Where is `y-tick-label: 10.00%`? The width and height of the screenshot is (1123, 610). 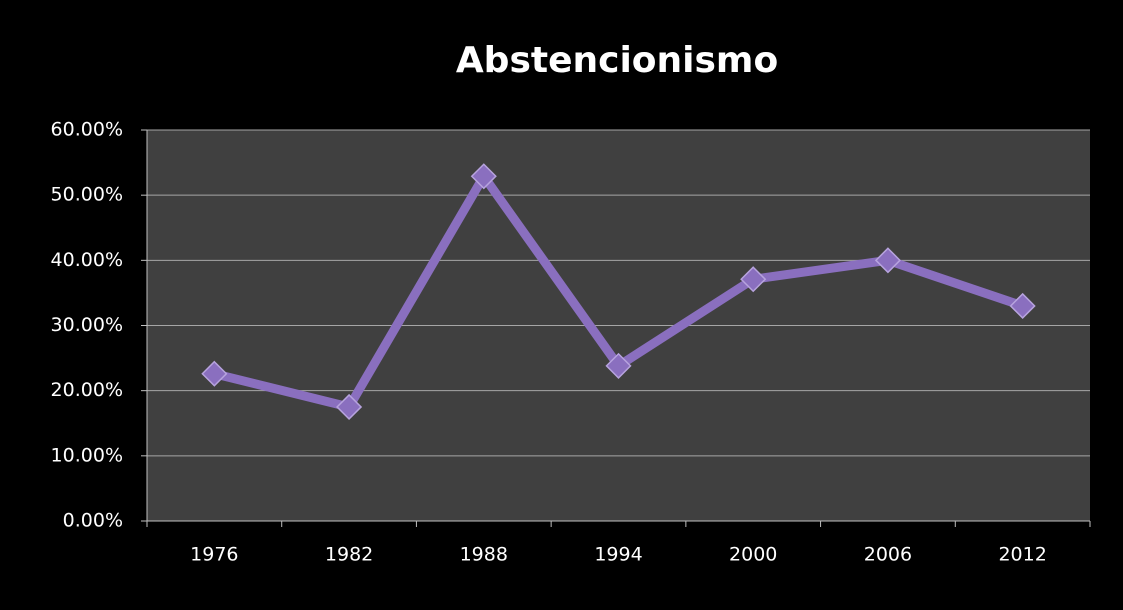
y-tick-label: 10.00% is located at coordinates (87, 455).